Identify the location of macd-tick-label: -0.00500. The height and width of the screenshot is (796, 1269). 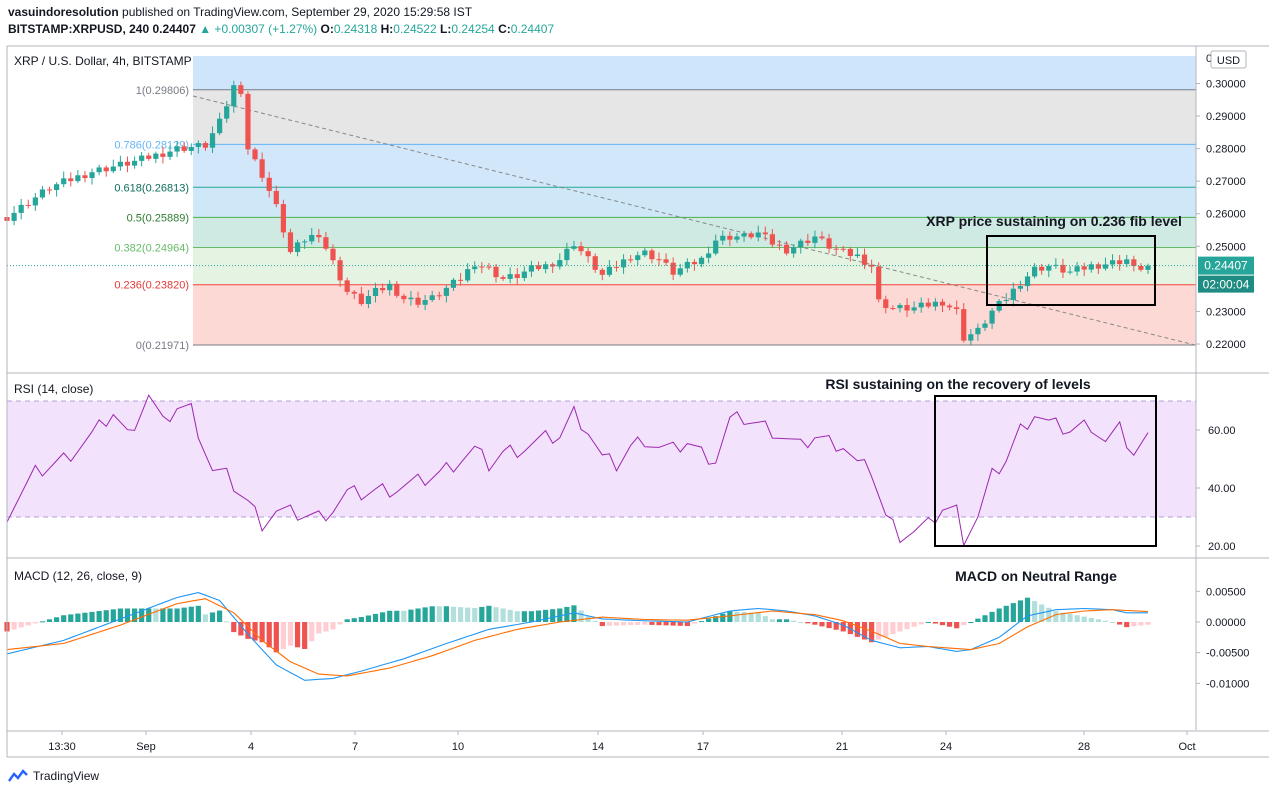
(1227, 654).